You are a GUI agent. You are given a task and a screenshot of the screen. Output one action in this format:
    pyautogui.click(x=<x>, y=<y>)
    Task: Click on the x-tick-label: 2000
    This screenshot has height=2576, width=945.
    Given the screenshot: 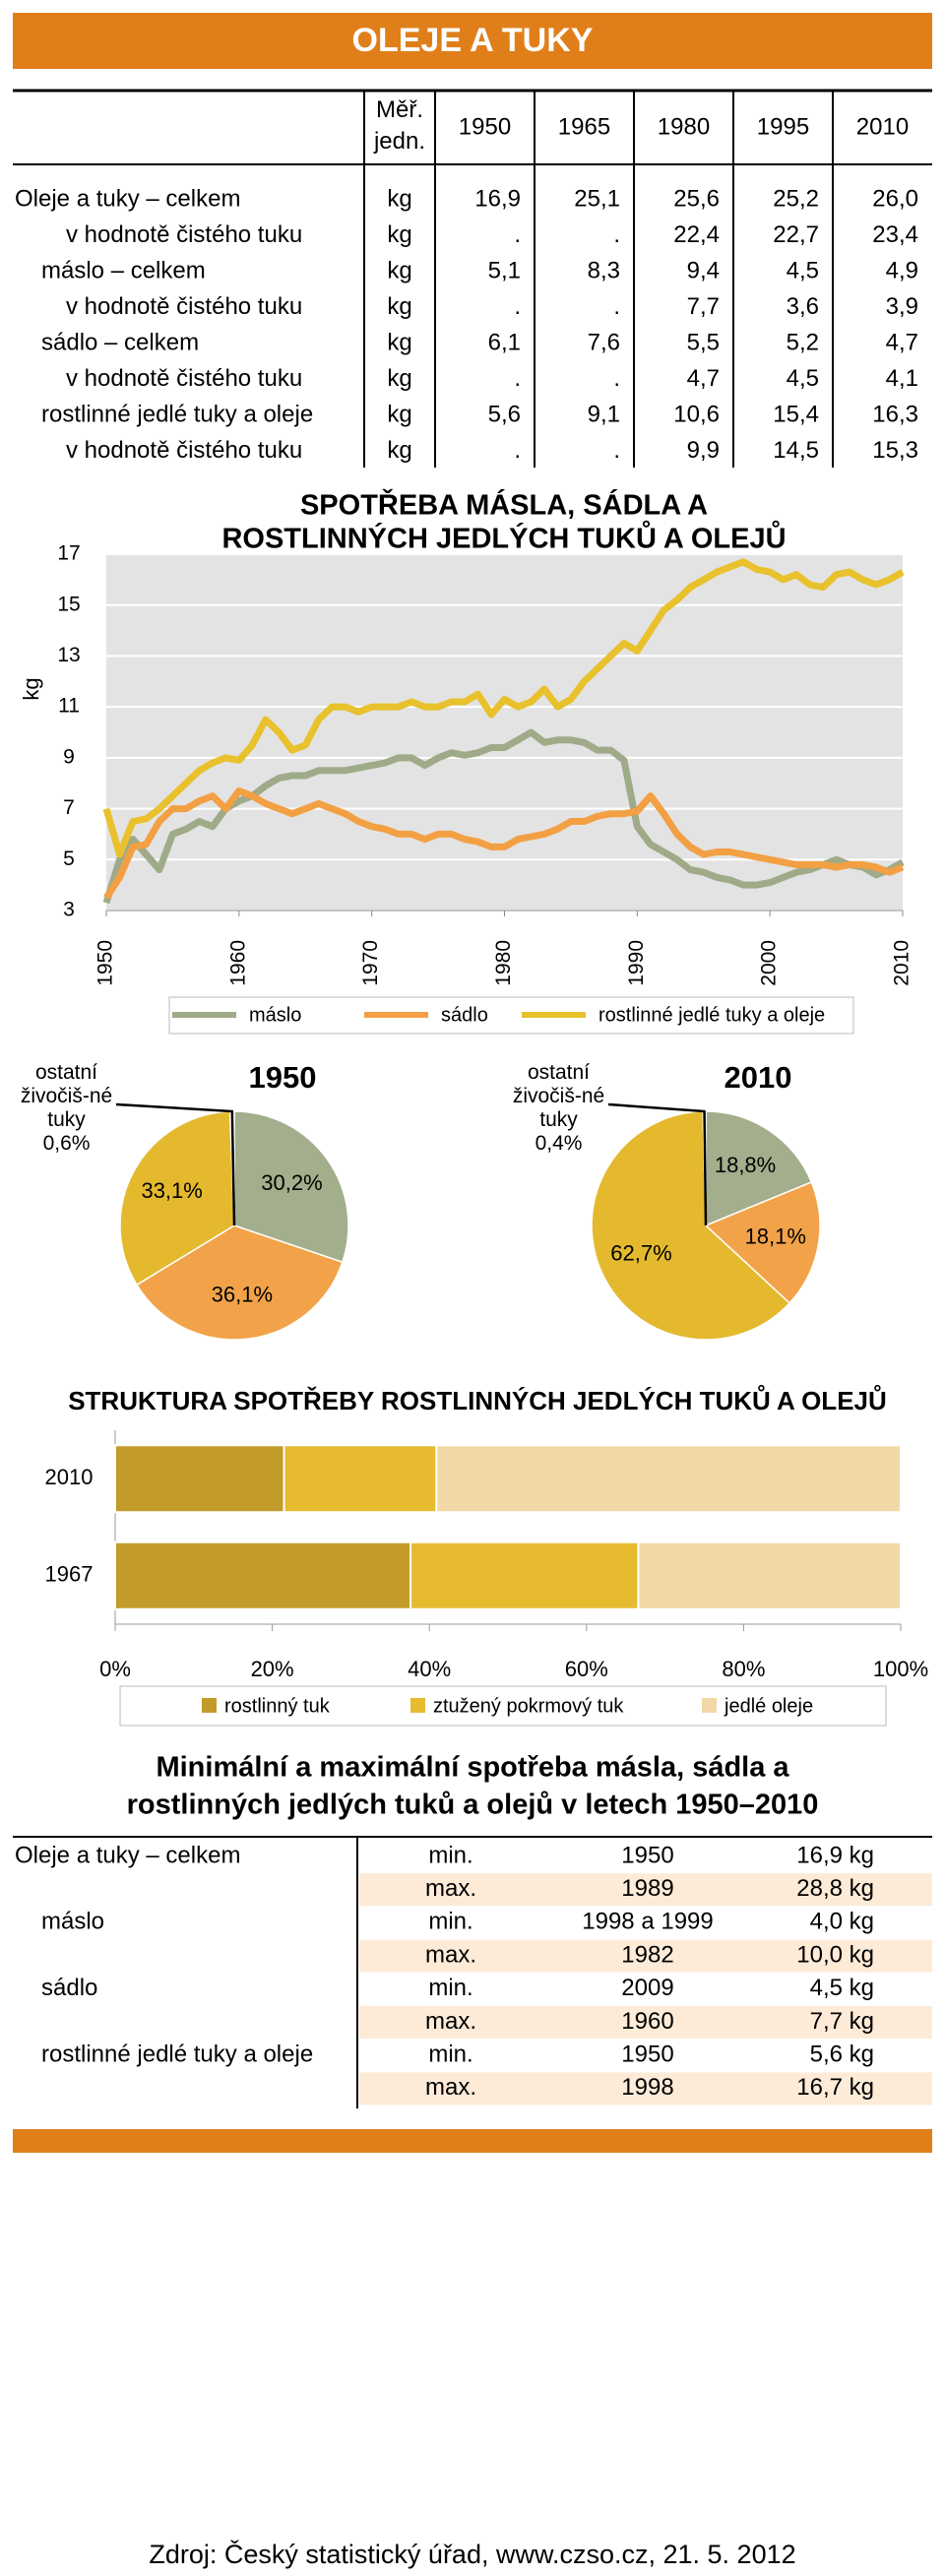 What is the action you would take?
    pyautogui.click(x=769, y=963)
    